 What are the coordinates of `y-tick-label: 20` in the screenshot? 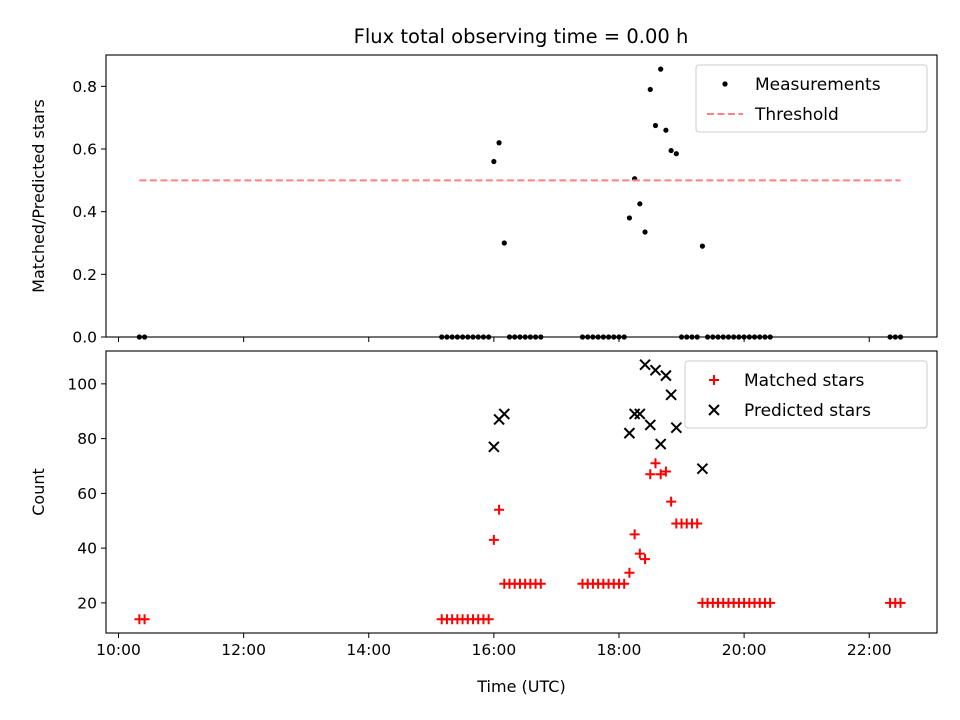 It's located at (87, 603).